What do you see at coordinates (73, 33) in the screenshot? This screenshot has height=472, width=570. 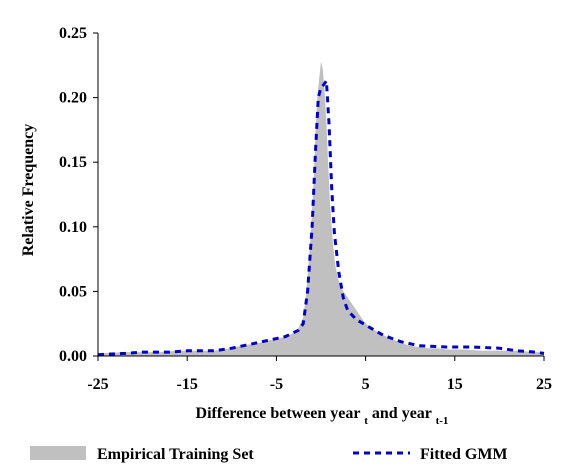 I see `y-tick-label: 0.25` at bounding box center [73, 33].